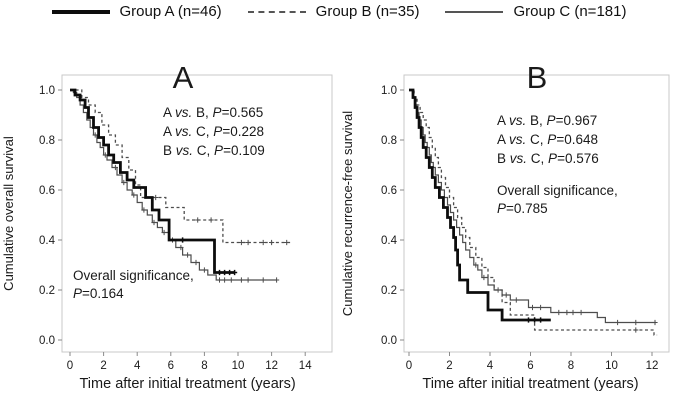 The height and width of the screenshot is (407, 678). What do you see at coordinates (570, 11) in the screenshot?
I see `legend-label: Group C (n=181)` at bounding box center [570, 11].